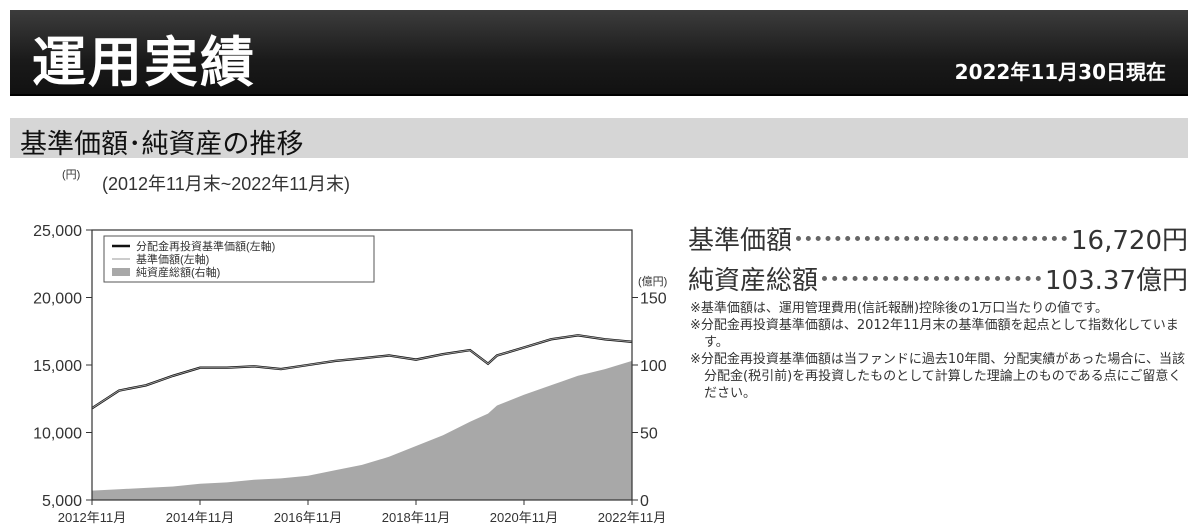 This screenshot has width=1200, height=528. I want to click on legend-label: 純資産総額(右軸), so click(178, 272).